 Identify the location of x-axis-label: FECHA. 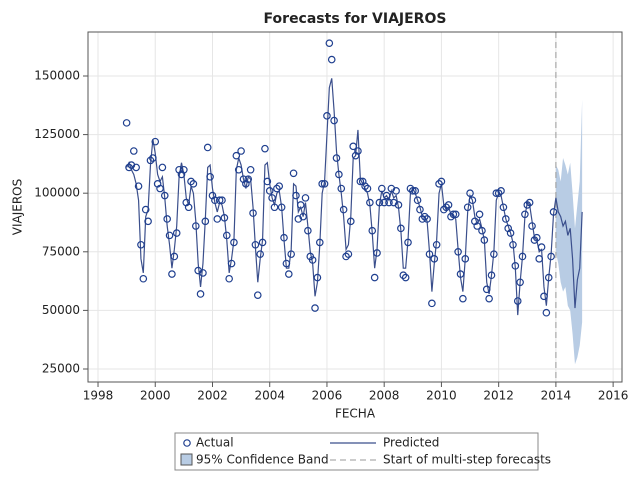
(355, 414).